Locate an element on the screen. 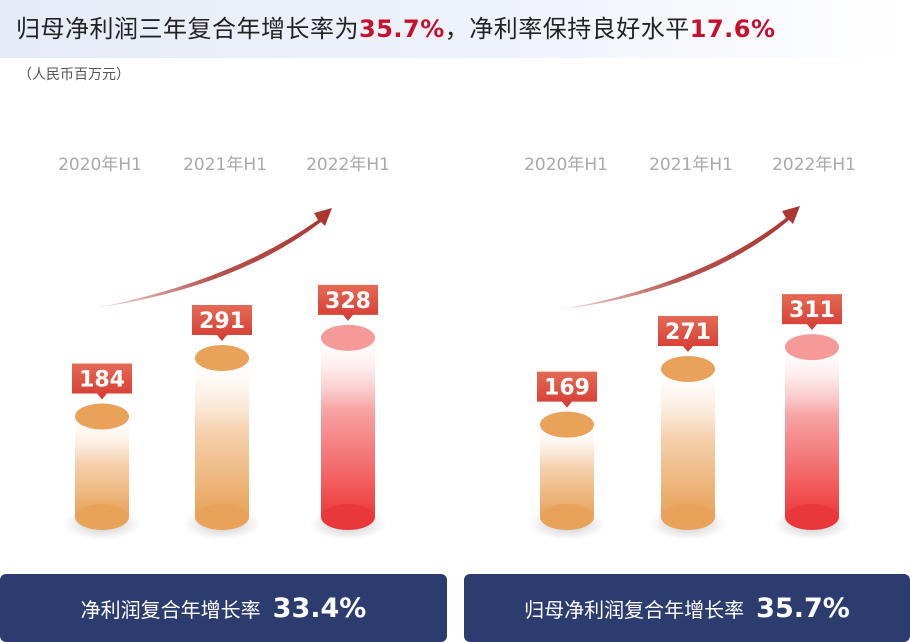  title-text-1: 归母净利润三年复合年增长率为 is located at coordinates (187, 29).